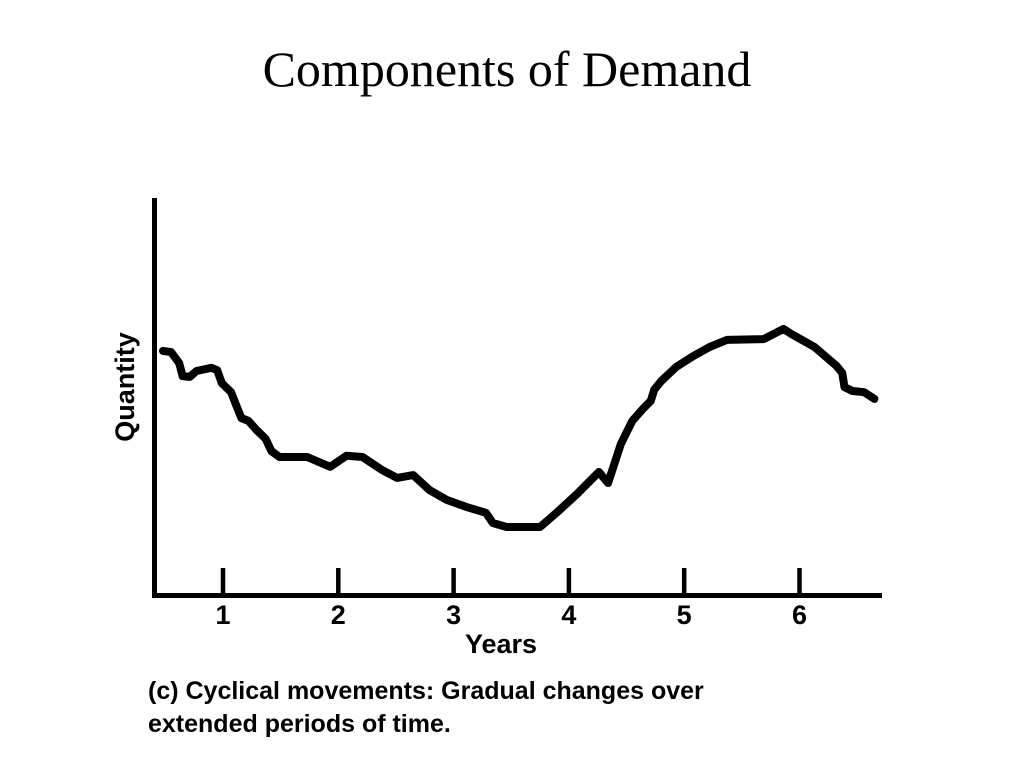  Describe the element at coordinates (684, 615) in the screenshot. I see `x-tick-label: 5` at that location.